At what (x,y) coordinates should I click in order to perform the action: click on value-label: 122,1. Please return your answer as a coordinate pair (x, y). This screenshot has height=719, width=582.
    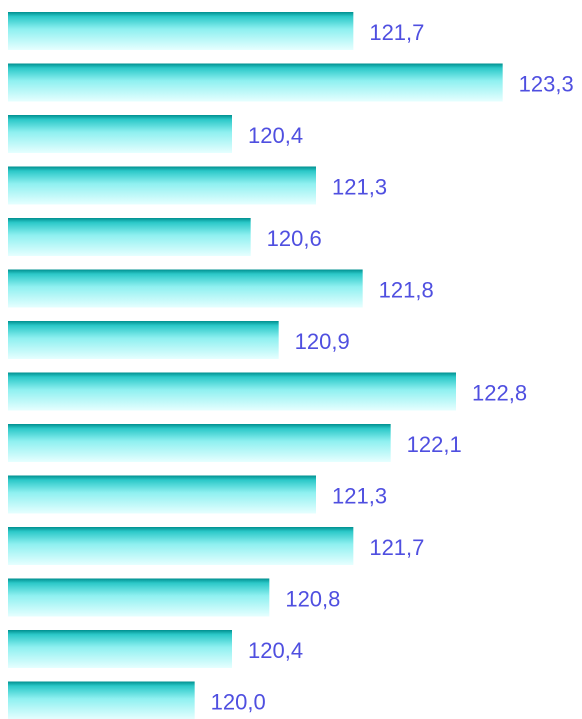
    Looking at the image, I should click on (434, 444).